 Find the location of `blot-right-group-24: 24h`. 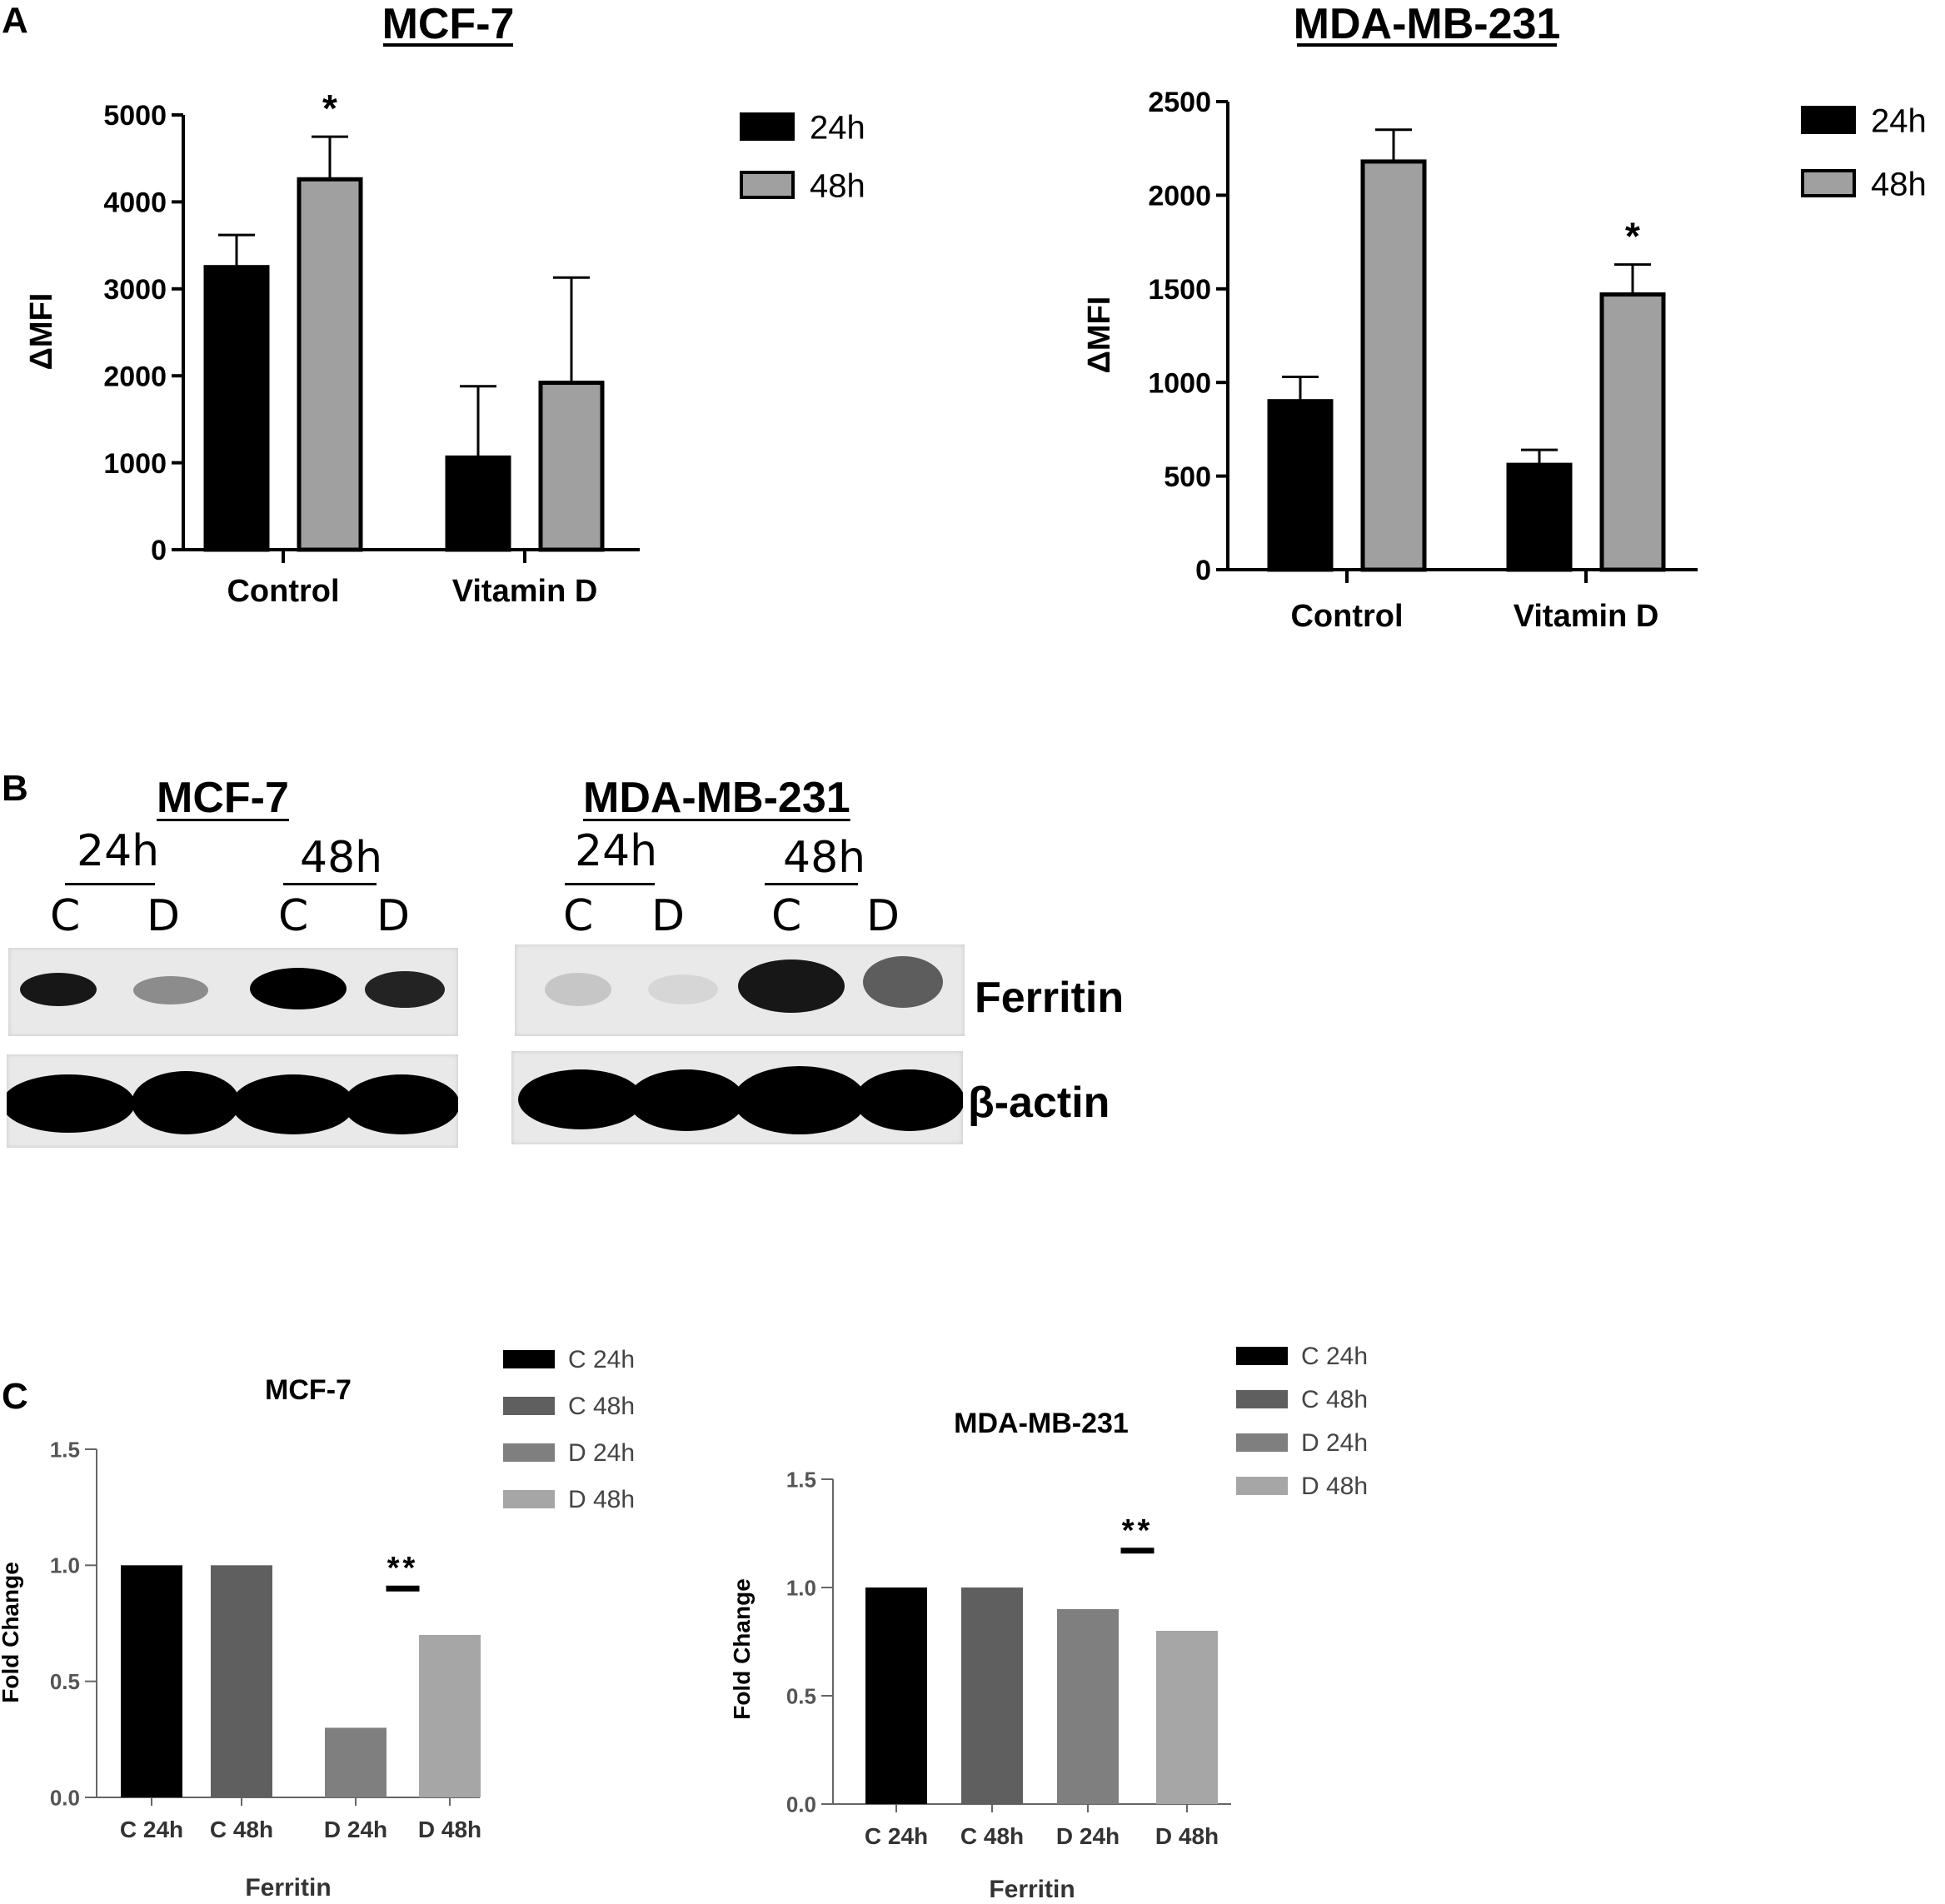

blot-right-group-24: 24h is located at coordinates (616, 851).